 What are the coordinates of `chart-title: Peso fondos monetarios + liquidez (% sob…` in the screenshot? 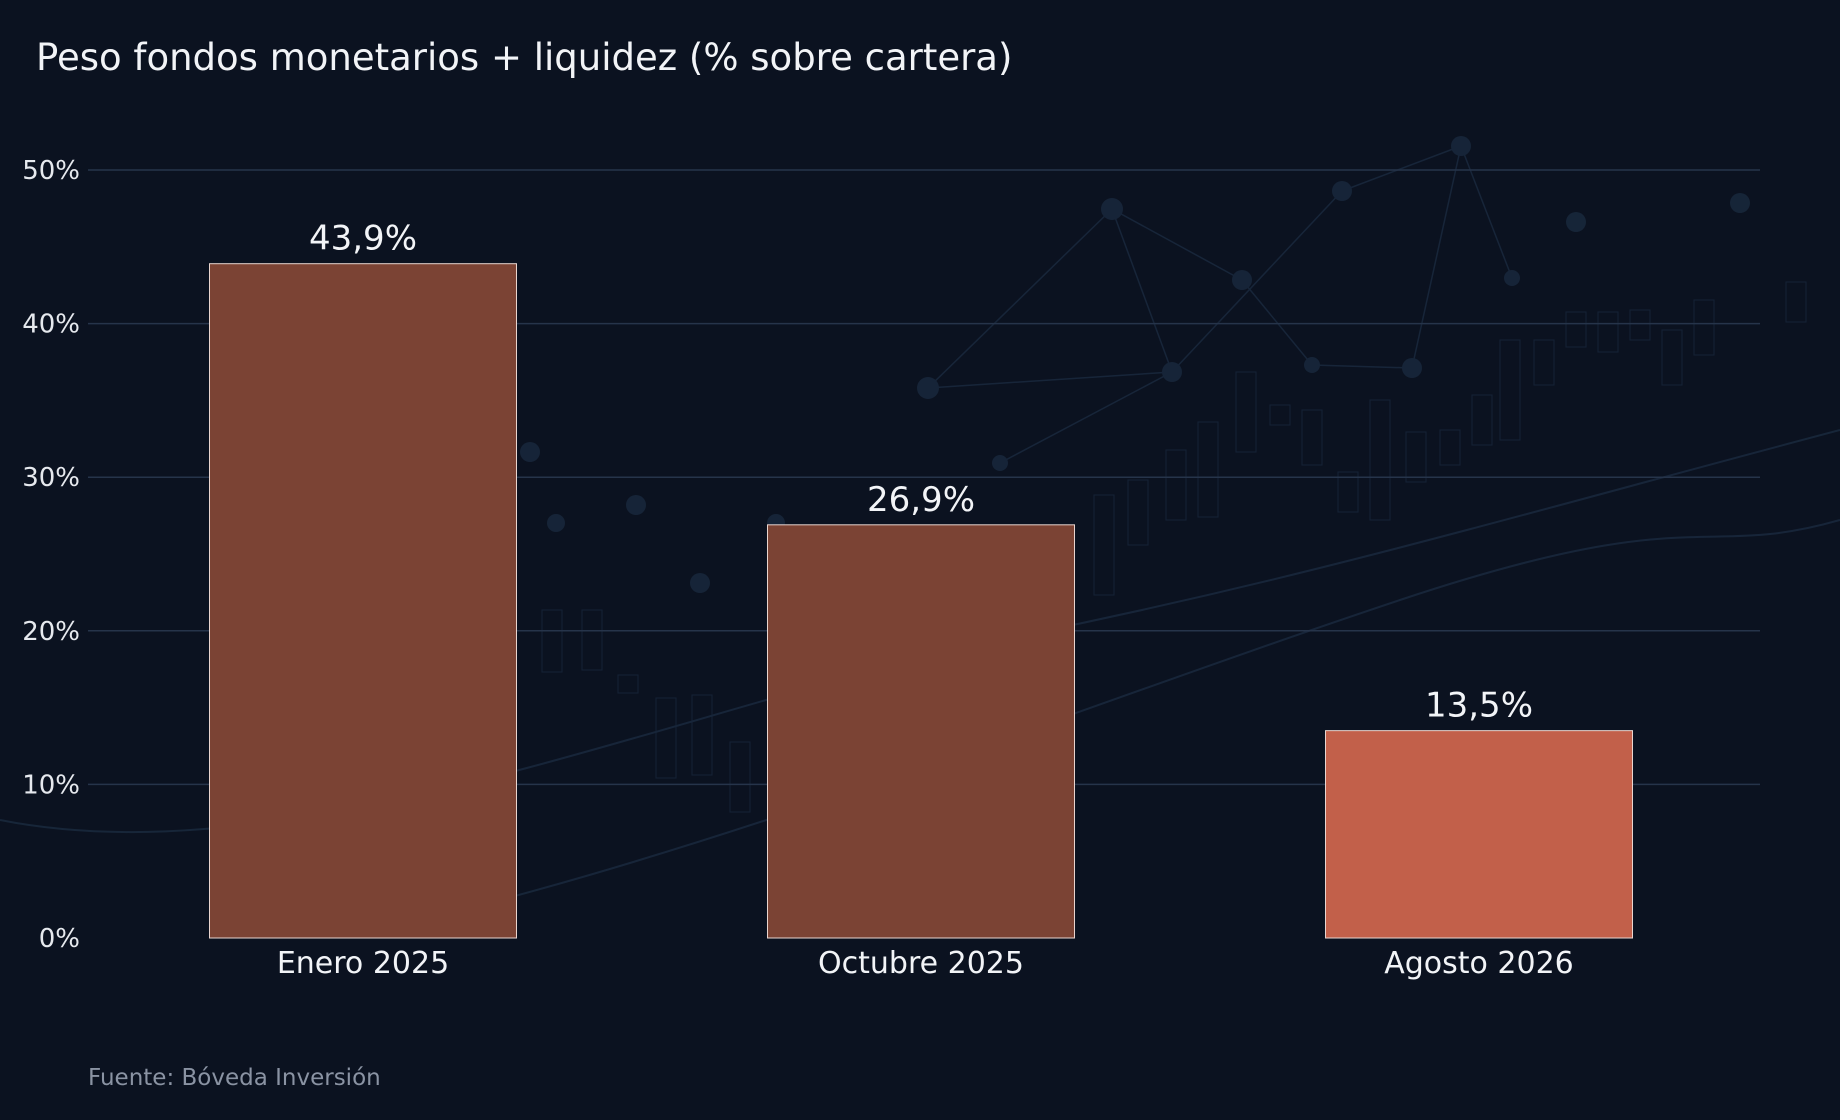 It's located at (524, 57).